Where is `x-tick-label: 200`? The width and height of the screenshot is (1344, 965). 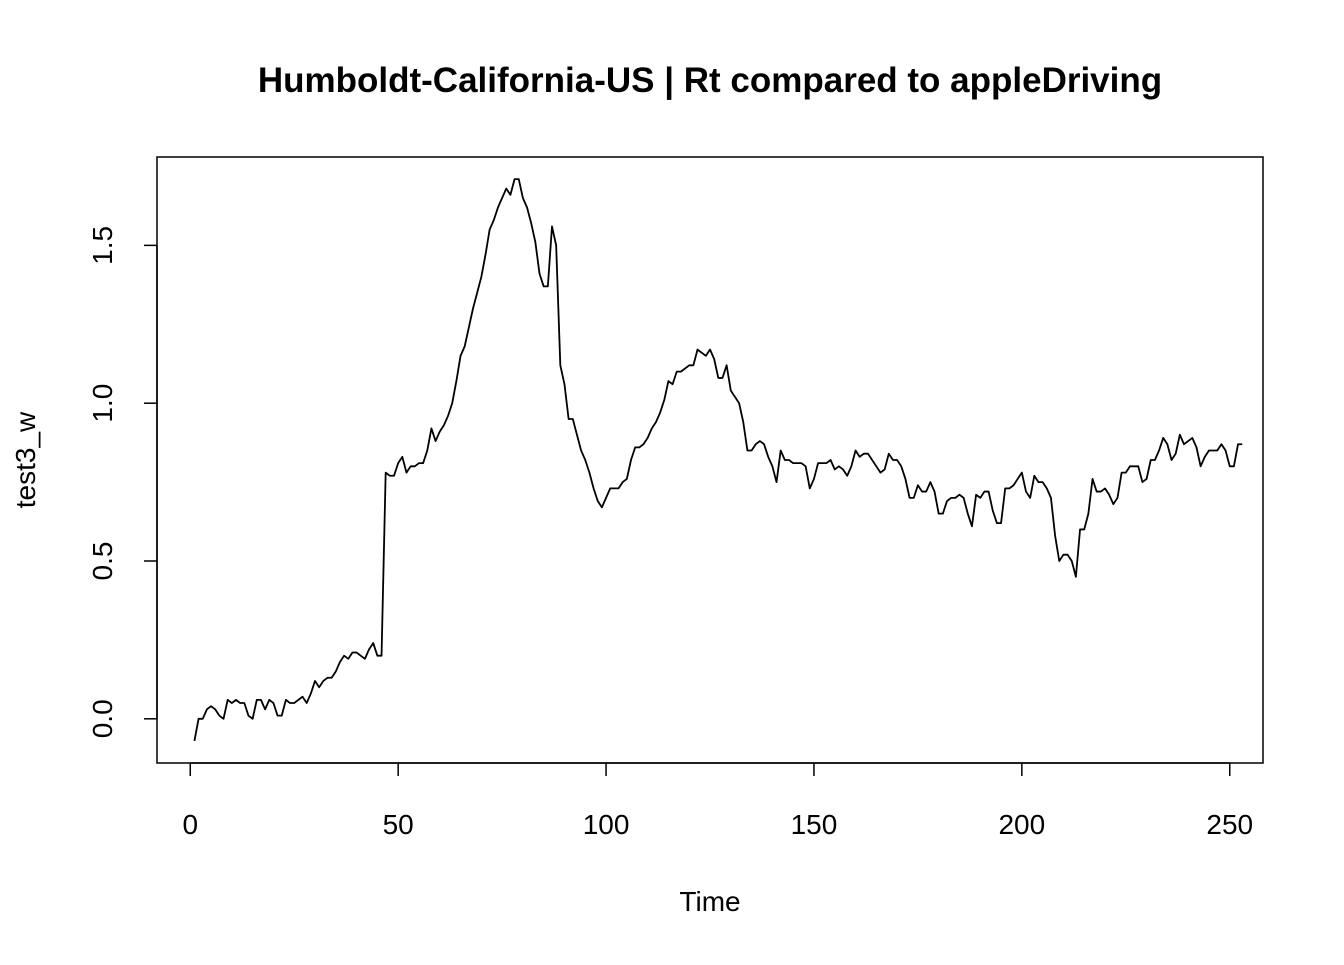
x-tick-label: 200 is located at coordinates (1021, 824).